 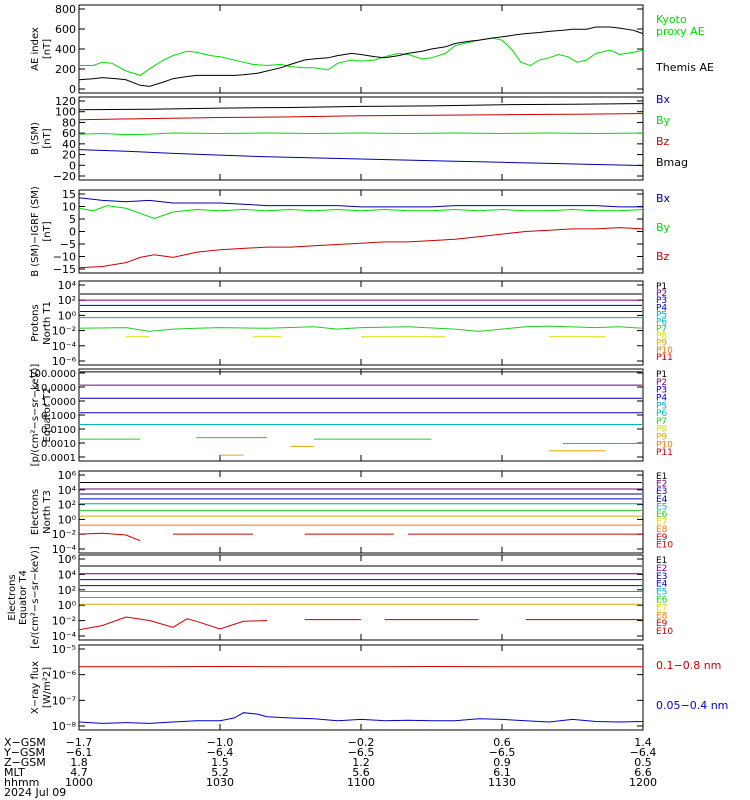 What do you see at coordinates (663, 198) in the screenshot?
I see `legend-item: Bx` at bounding box center [663, 198].